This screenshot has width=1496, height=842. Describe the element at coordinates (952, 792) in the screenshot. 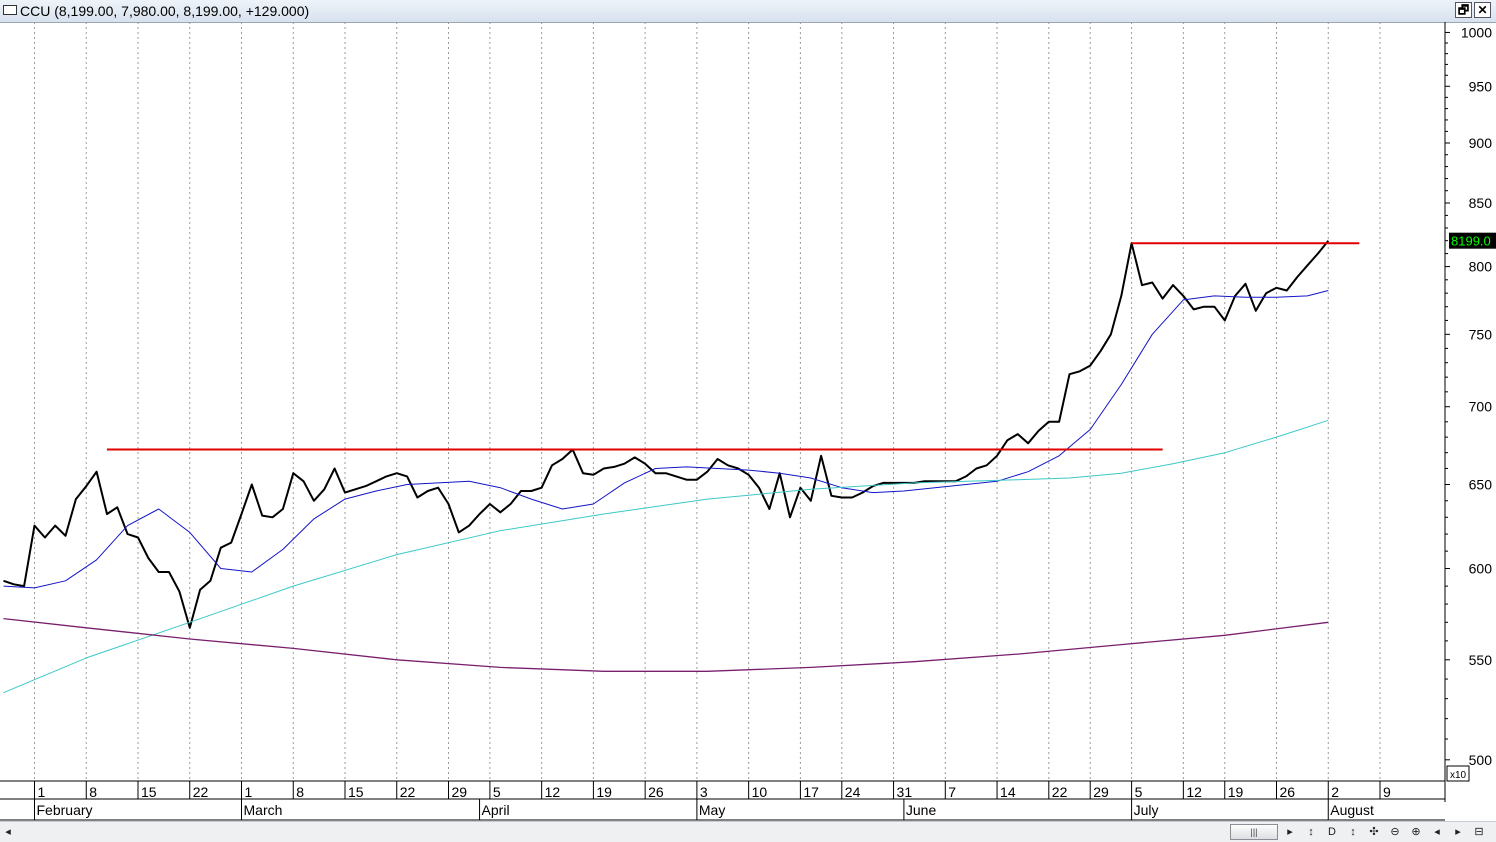

I see `x-day-label: 7` at that location.